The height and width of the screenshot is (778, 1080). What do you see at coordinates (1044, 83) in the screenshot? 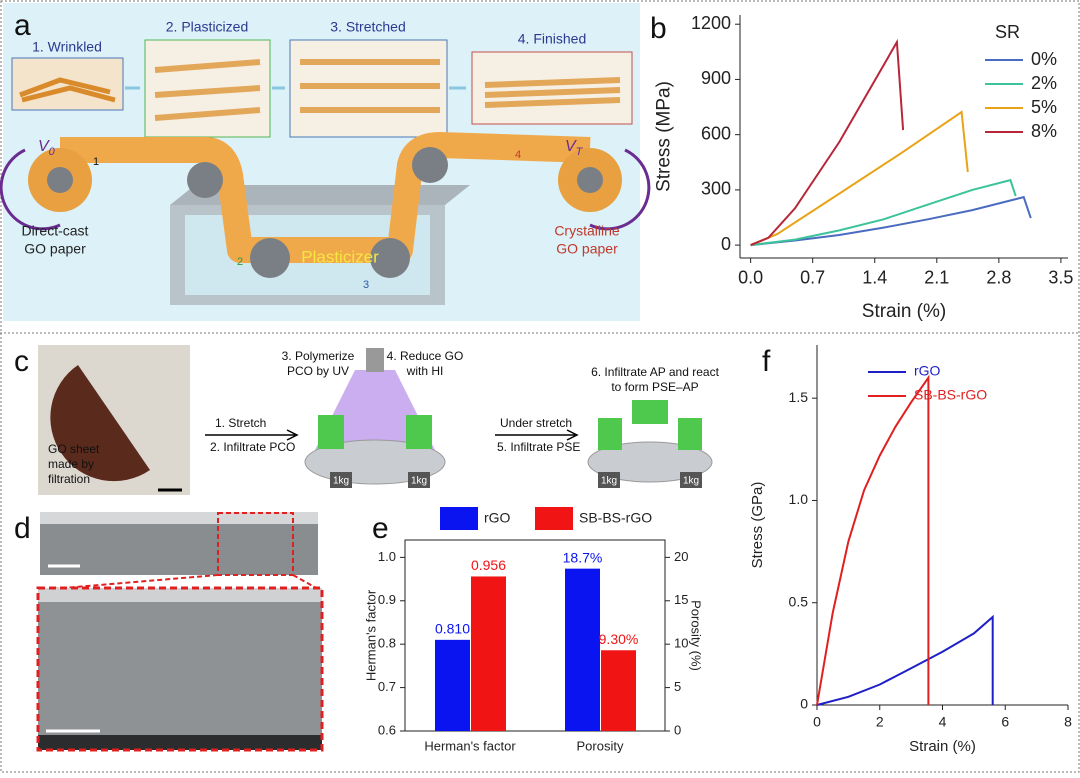
I see `legend-label: 2%` at bounding box center [1044, 83].